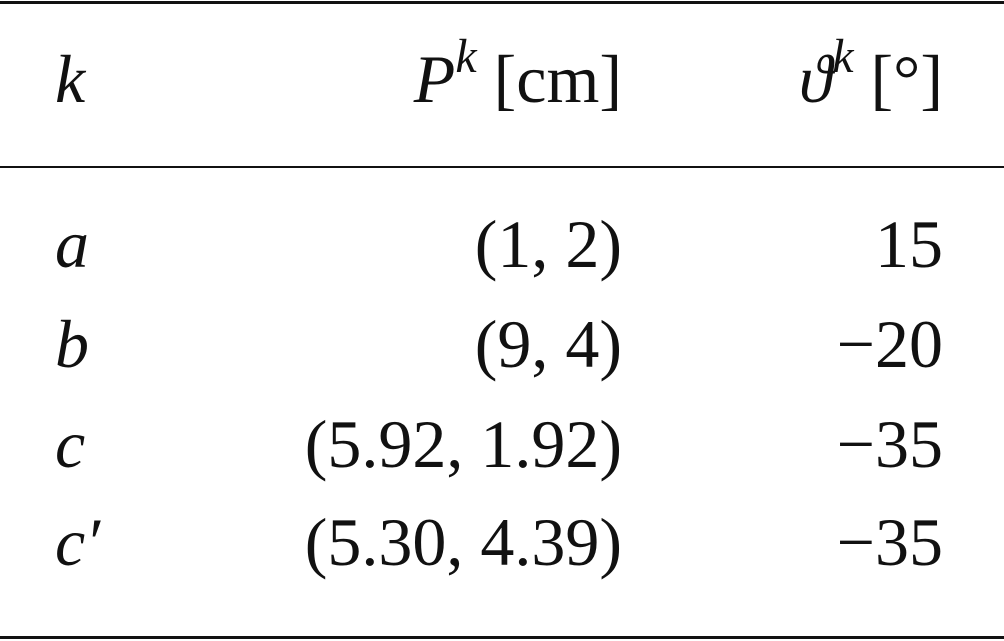 This screenshot has height=641, width=1004. Describe the element at coordinates (72, 344) in the screenshot. I see `table-cell: b` at that location.